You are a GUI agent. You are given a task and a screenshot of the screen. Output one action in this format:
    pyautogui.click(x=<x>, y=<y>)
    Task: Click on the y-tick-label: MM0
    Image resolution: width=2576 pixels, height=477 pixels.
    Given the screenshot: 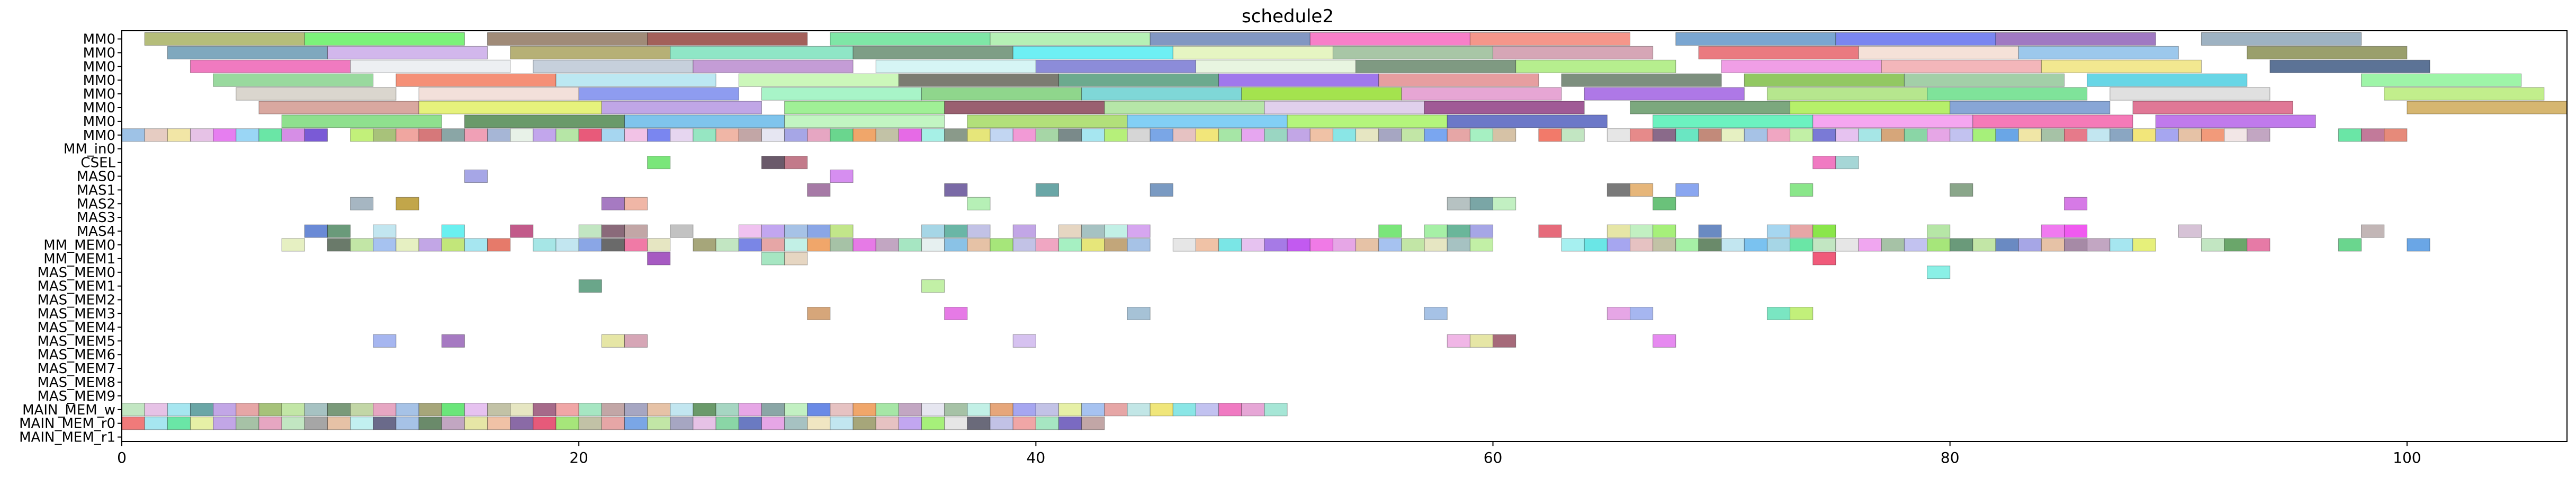 What is the action you would take?
    pyautogui.click(x=99, y=122)
    